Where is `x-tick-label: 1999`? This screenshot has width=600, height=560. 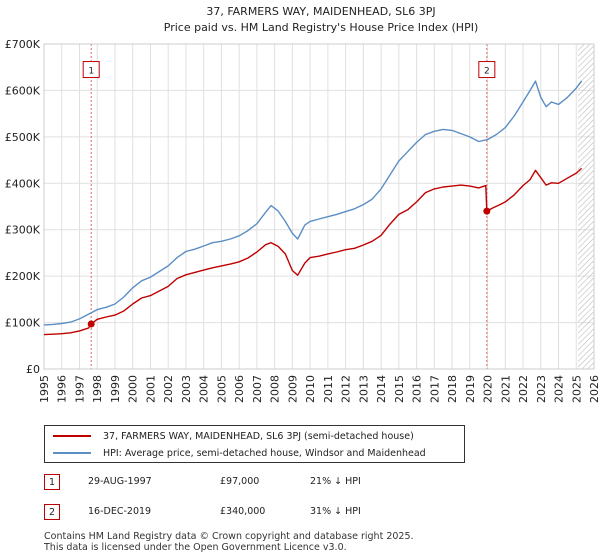 x-tick-label: 1999 is located at coordinates (115, 389).